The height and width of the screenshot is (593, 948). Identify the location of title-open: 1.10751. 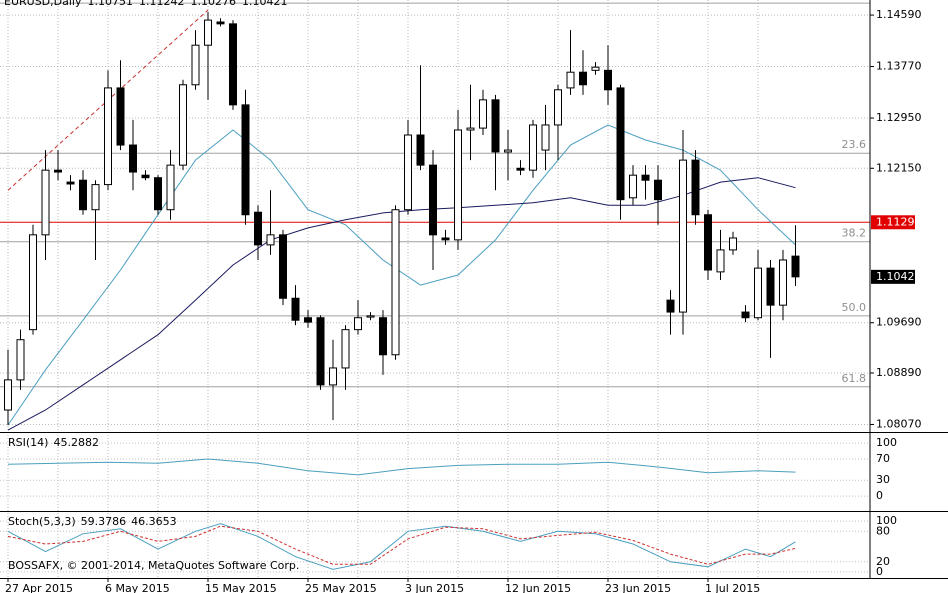
(110, 4).